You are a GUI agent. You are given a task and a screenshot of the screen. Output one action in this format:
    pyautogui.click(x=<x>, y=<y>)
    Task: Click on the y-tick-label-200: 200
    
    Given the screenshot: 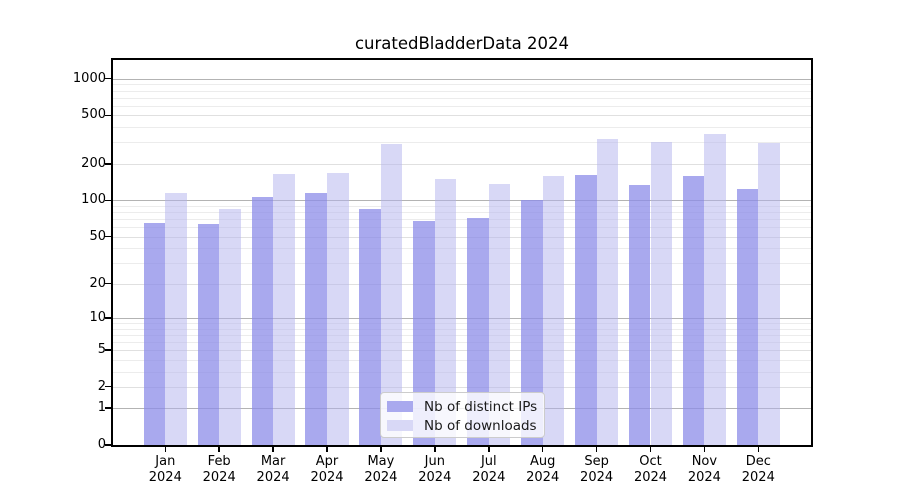 What is the action you would take?
    pyautogui.click(x=93, y=163)
    